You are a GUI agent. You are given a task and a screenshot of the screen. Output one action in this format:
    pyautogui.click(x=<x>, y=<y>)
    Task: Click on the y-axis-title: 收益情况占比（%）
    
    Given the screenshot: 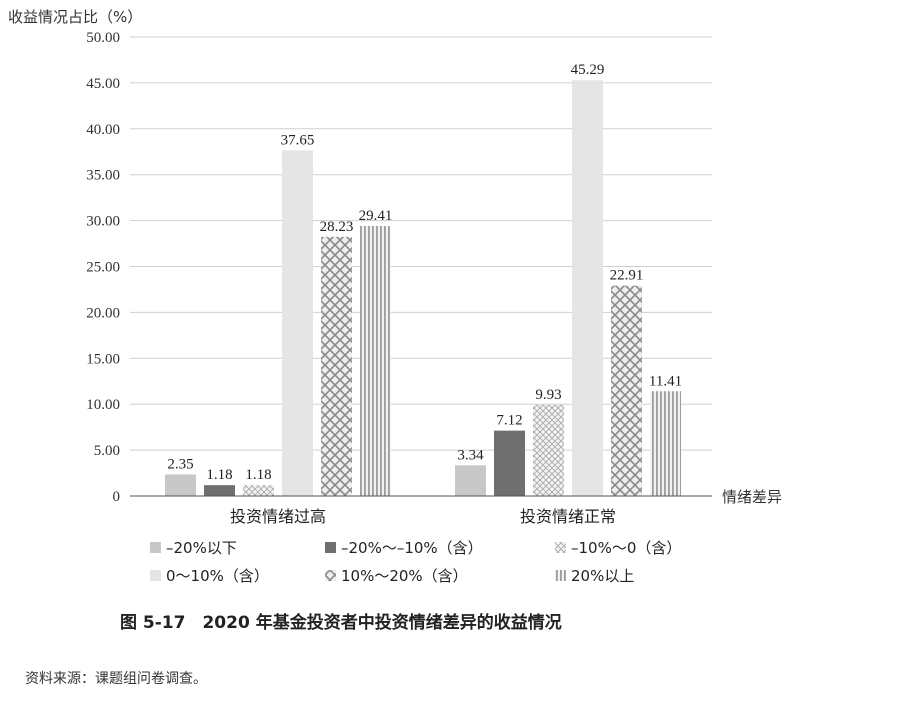 What is the action you would take?
    pyautogui.click(x=75, y=17)
    